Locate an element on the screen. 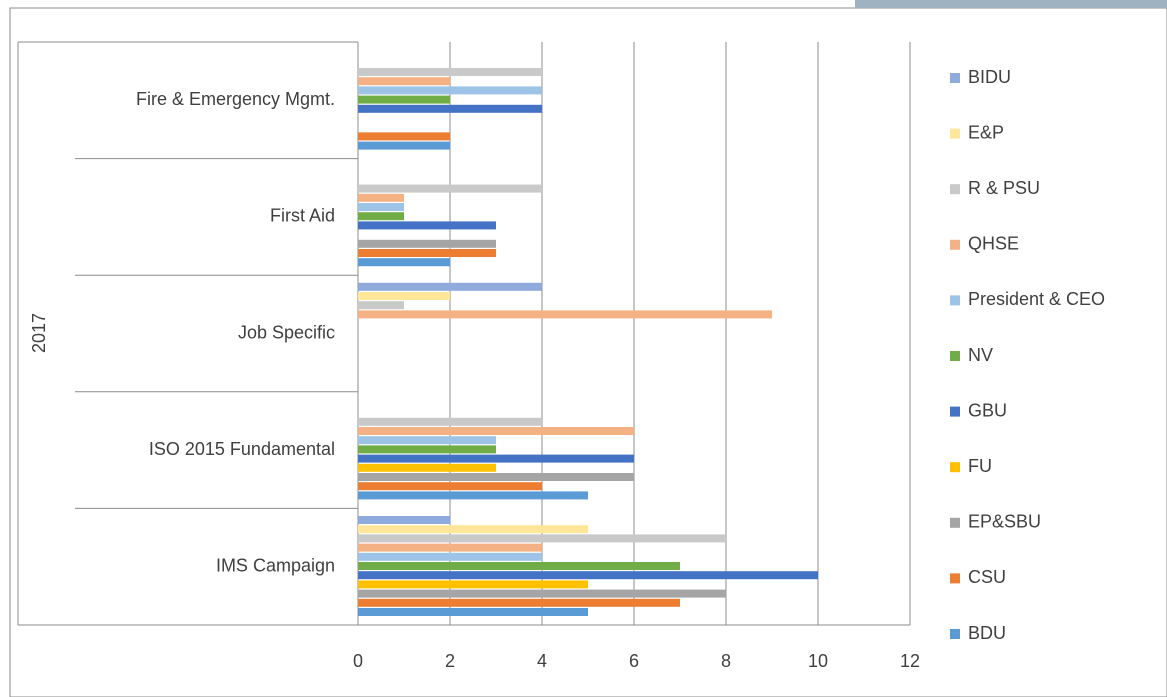 The width and height of the screenshot is (1167, 697). x-tick-label: 12 is located at coordinates (910, 661).